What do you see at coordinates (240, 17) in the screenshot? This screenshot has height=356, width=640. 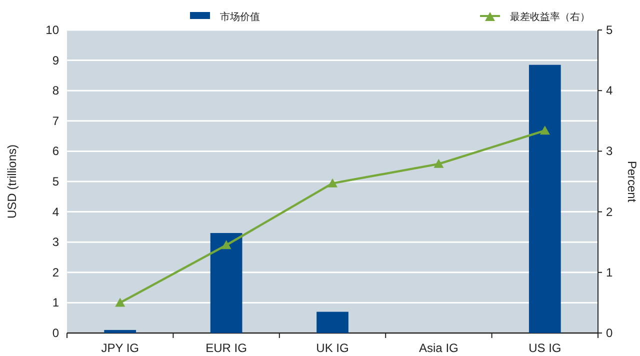 I see `legend-label: 市场价值` at bounding box center [240, 17].